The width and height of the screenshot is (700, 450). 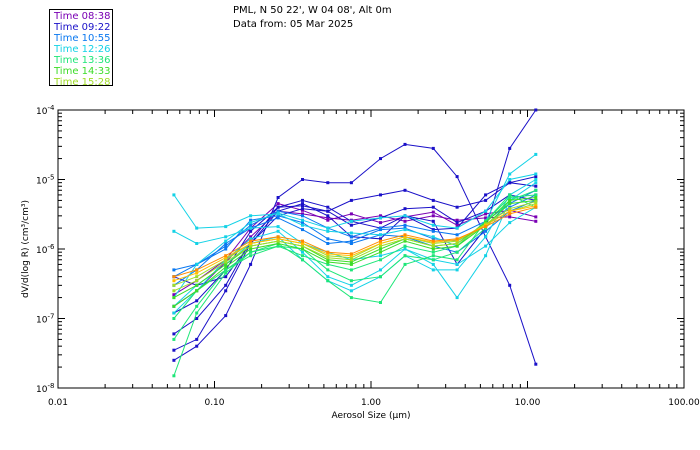 I want to click on y-axis-label: dV/d(log R) (cm³/cm³), so click(x=26, y=249).